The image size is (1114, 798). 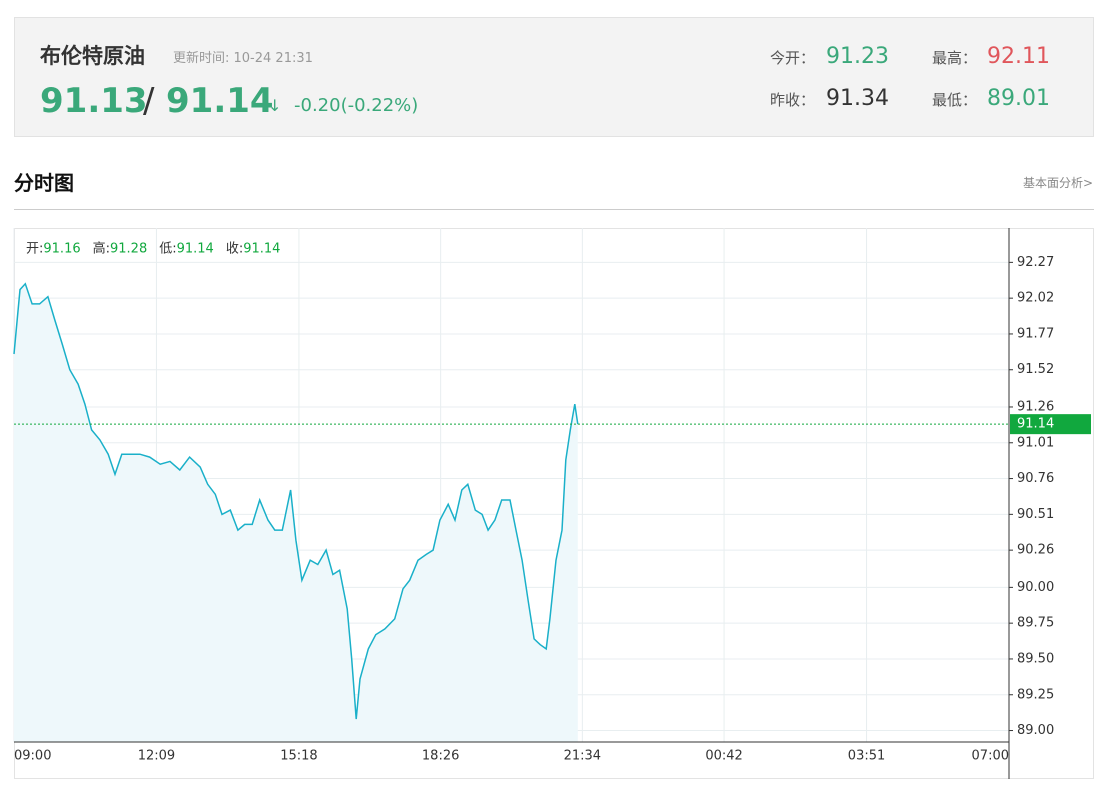 I want to click on stat-value: 91.23, so click(x=857, y=56).